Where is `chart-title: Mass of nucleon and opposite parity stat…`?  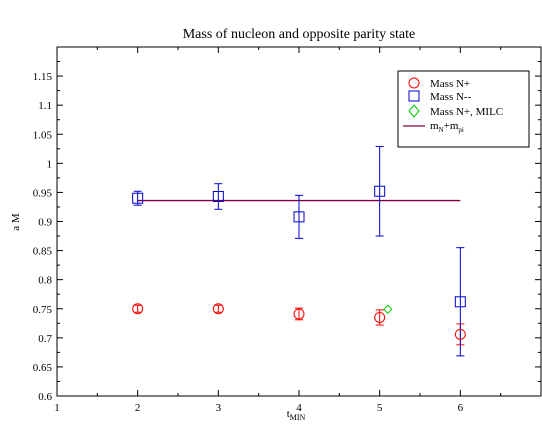
chart-title: Mass of nucleon and opposite parity stat… is located at coordinates (299, 34).